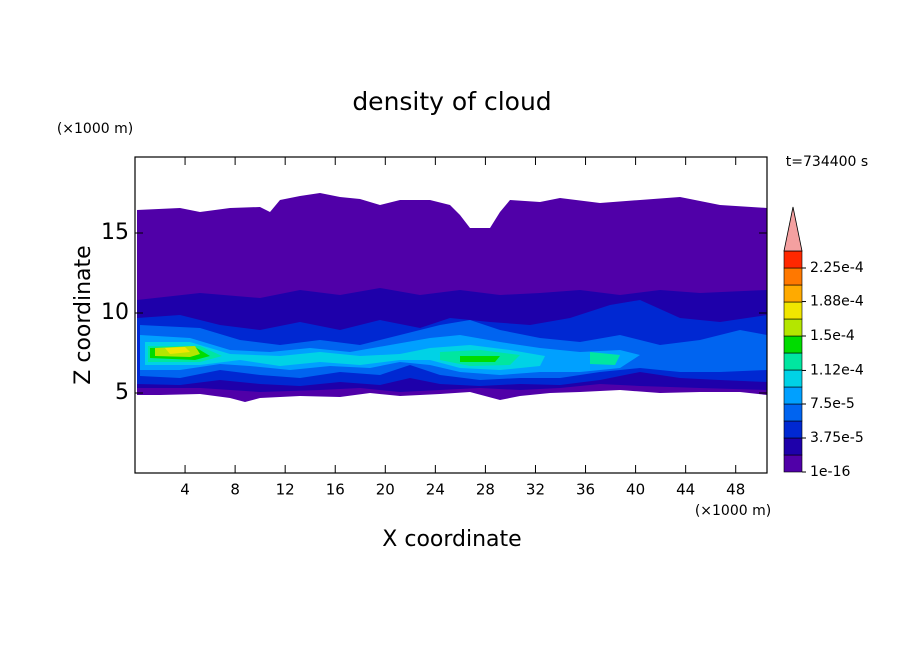 Image resolution: width=904 pixels, height=654 pixels. What do you see at coordinates (95, 129) in the screenshot?
I see `y-unit-label: (×1000 m)` at bounding box center [95, 129].